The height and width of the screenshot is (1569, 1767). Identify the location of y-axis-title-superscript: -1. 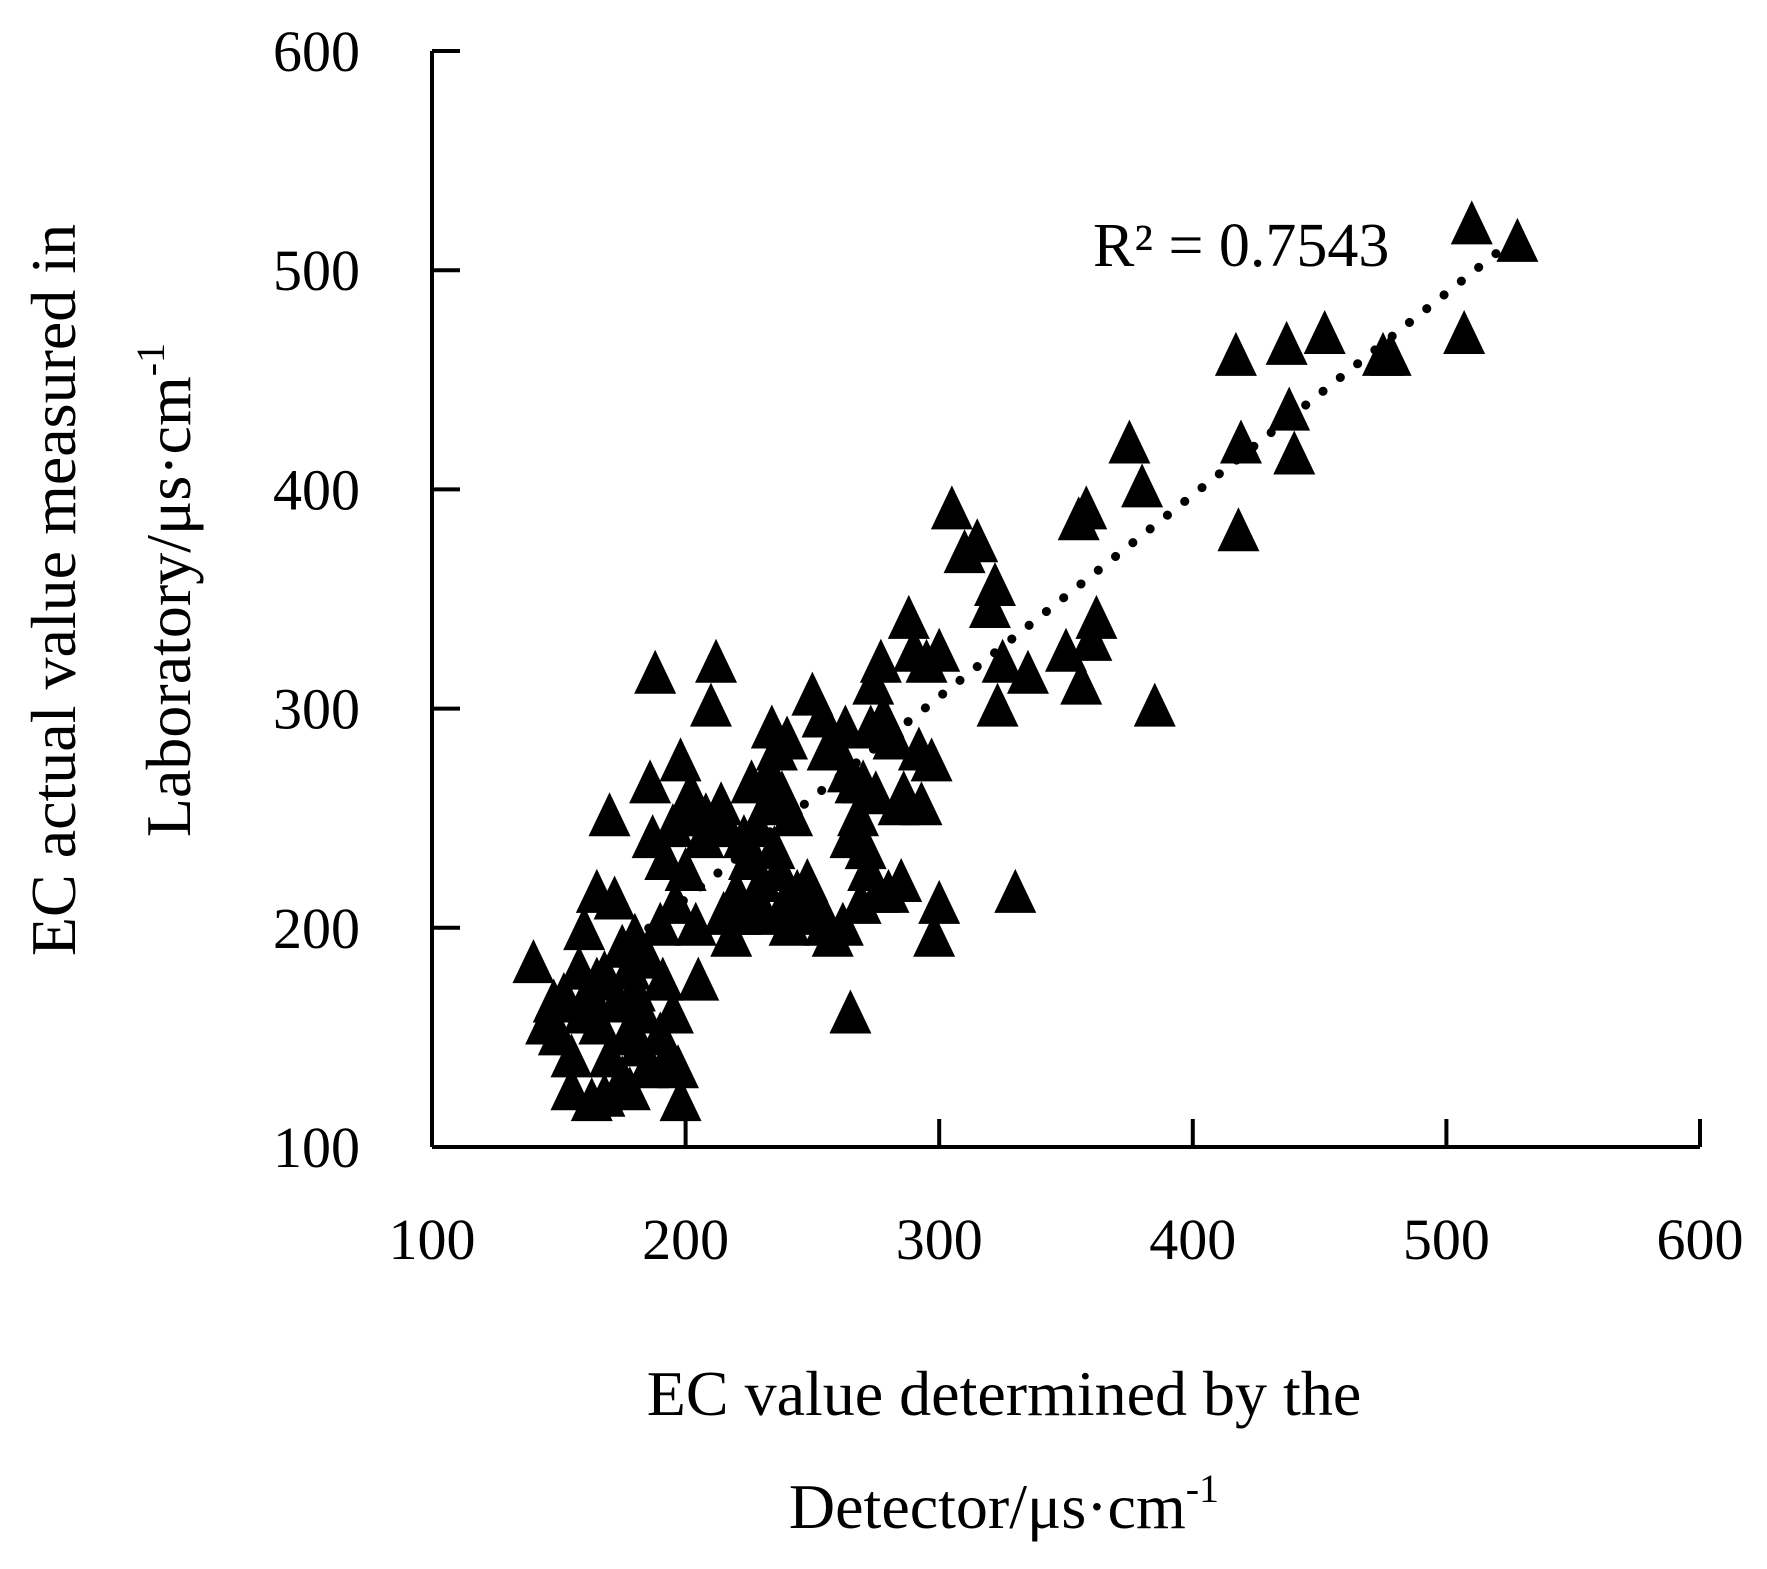
(150, 359).